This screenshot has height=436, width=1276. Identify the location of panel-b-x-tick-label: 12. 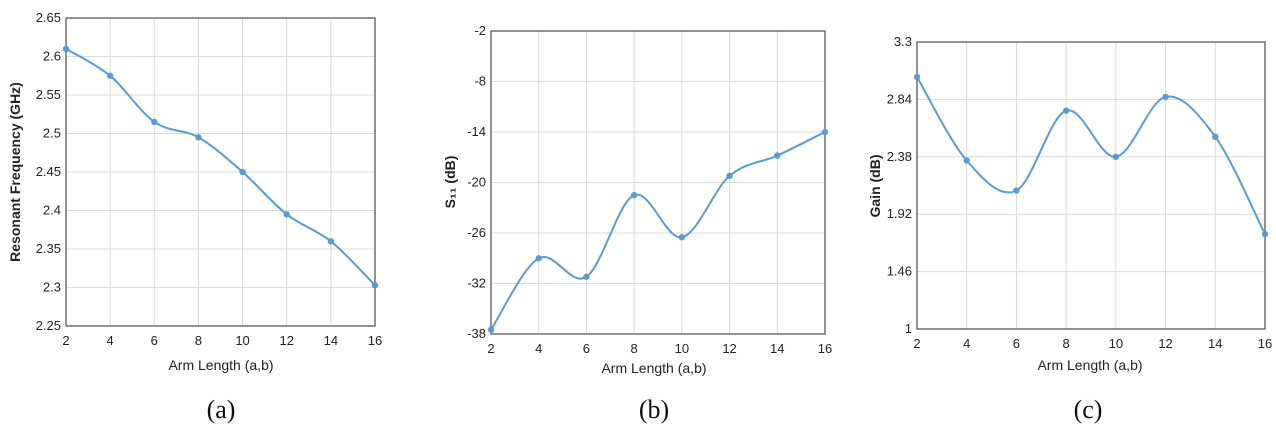
(729, 348).